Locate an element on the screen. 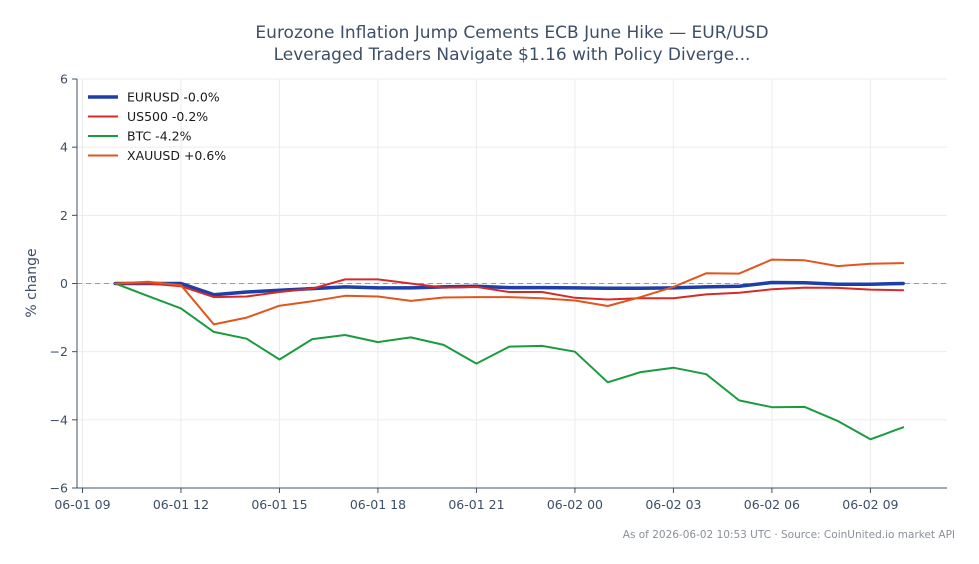 This screenshot has width=979, height=564. x-tick-label: 06-01 09 is located at coordinates (82, 504).